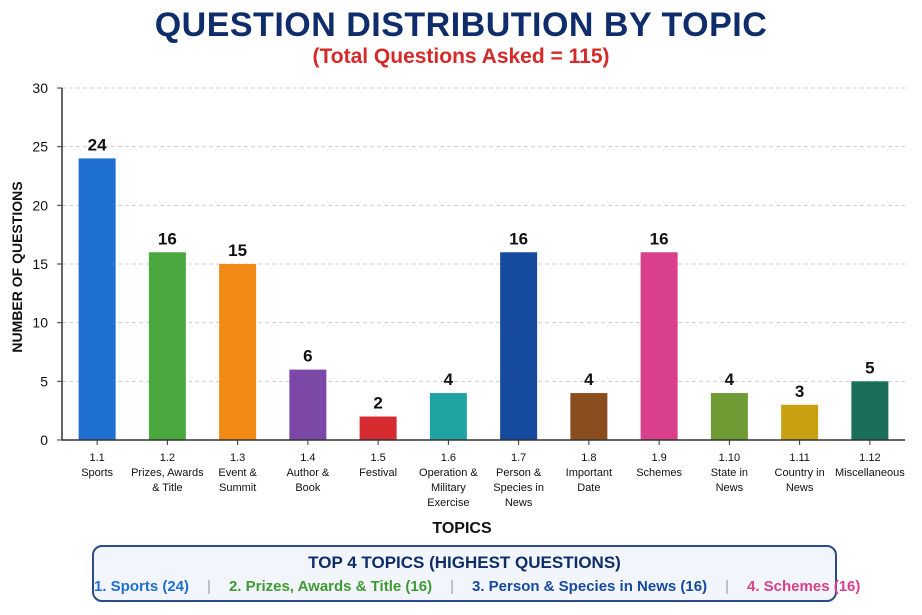  What do you see at coordinates (464, 562) in the screenshot?
I see `top-topics-title: TOP 4 TOPICS (HIGHEST QUESTIONS)` at bounding box center [464, 562].